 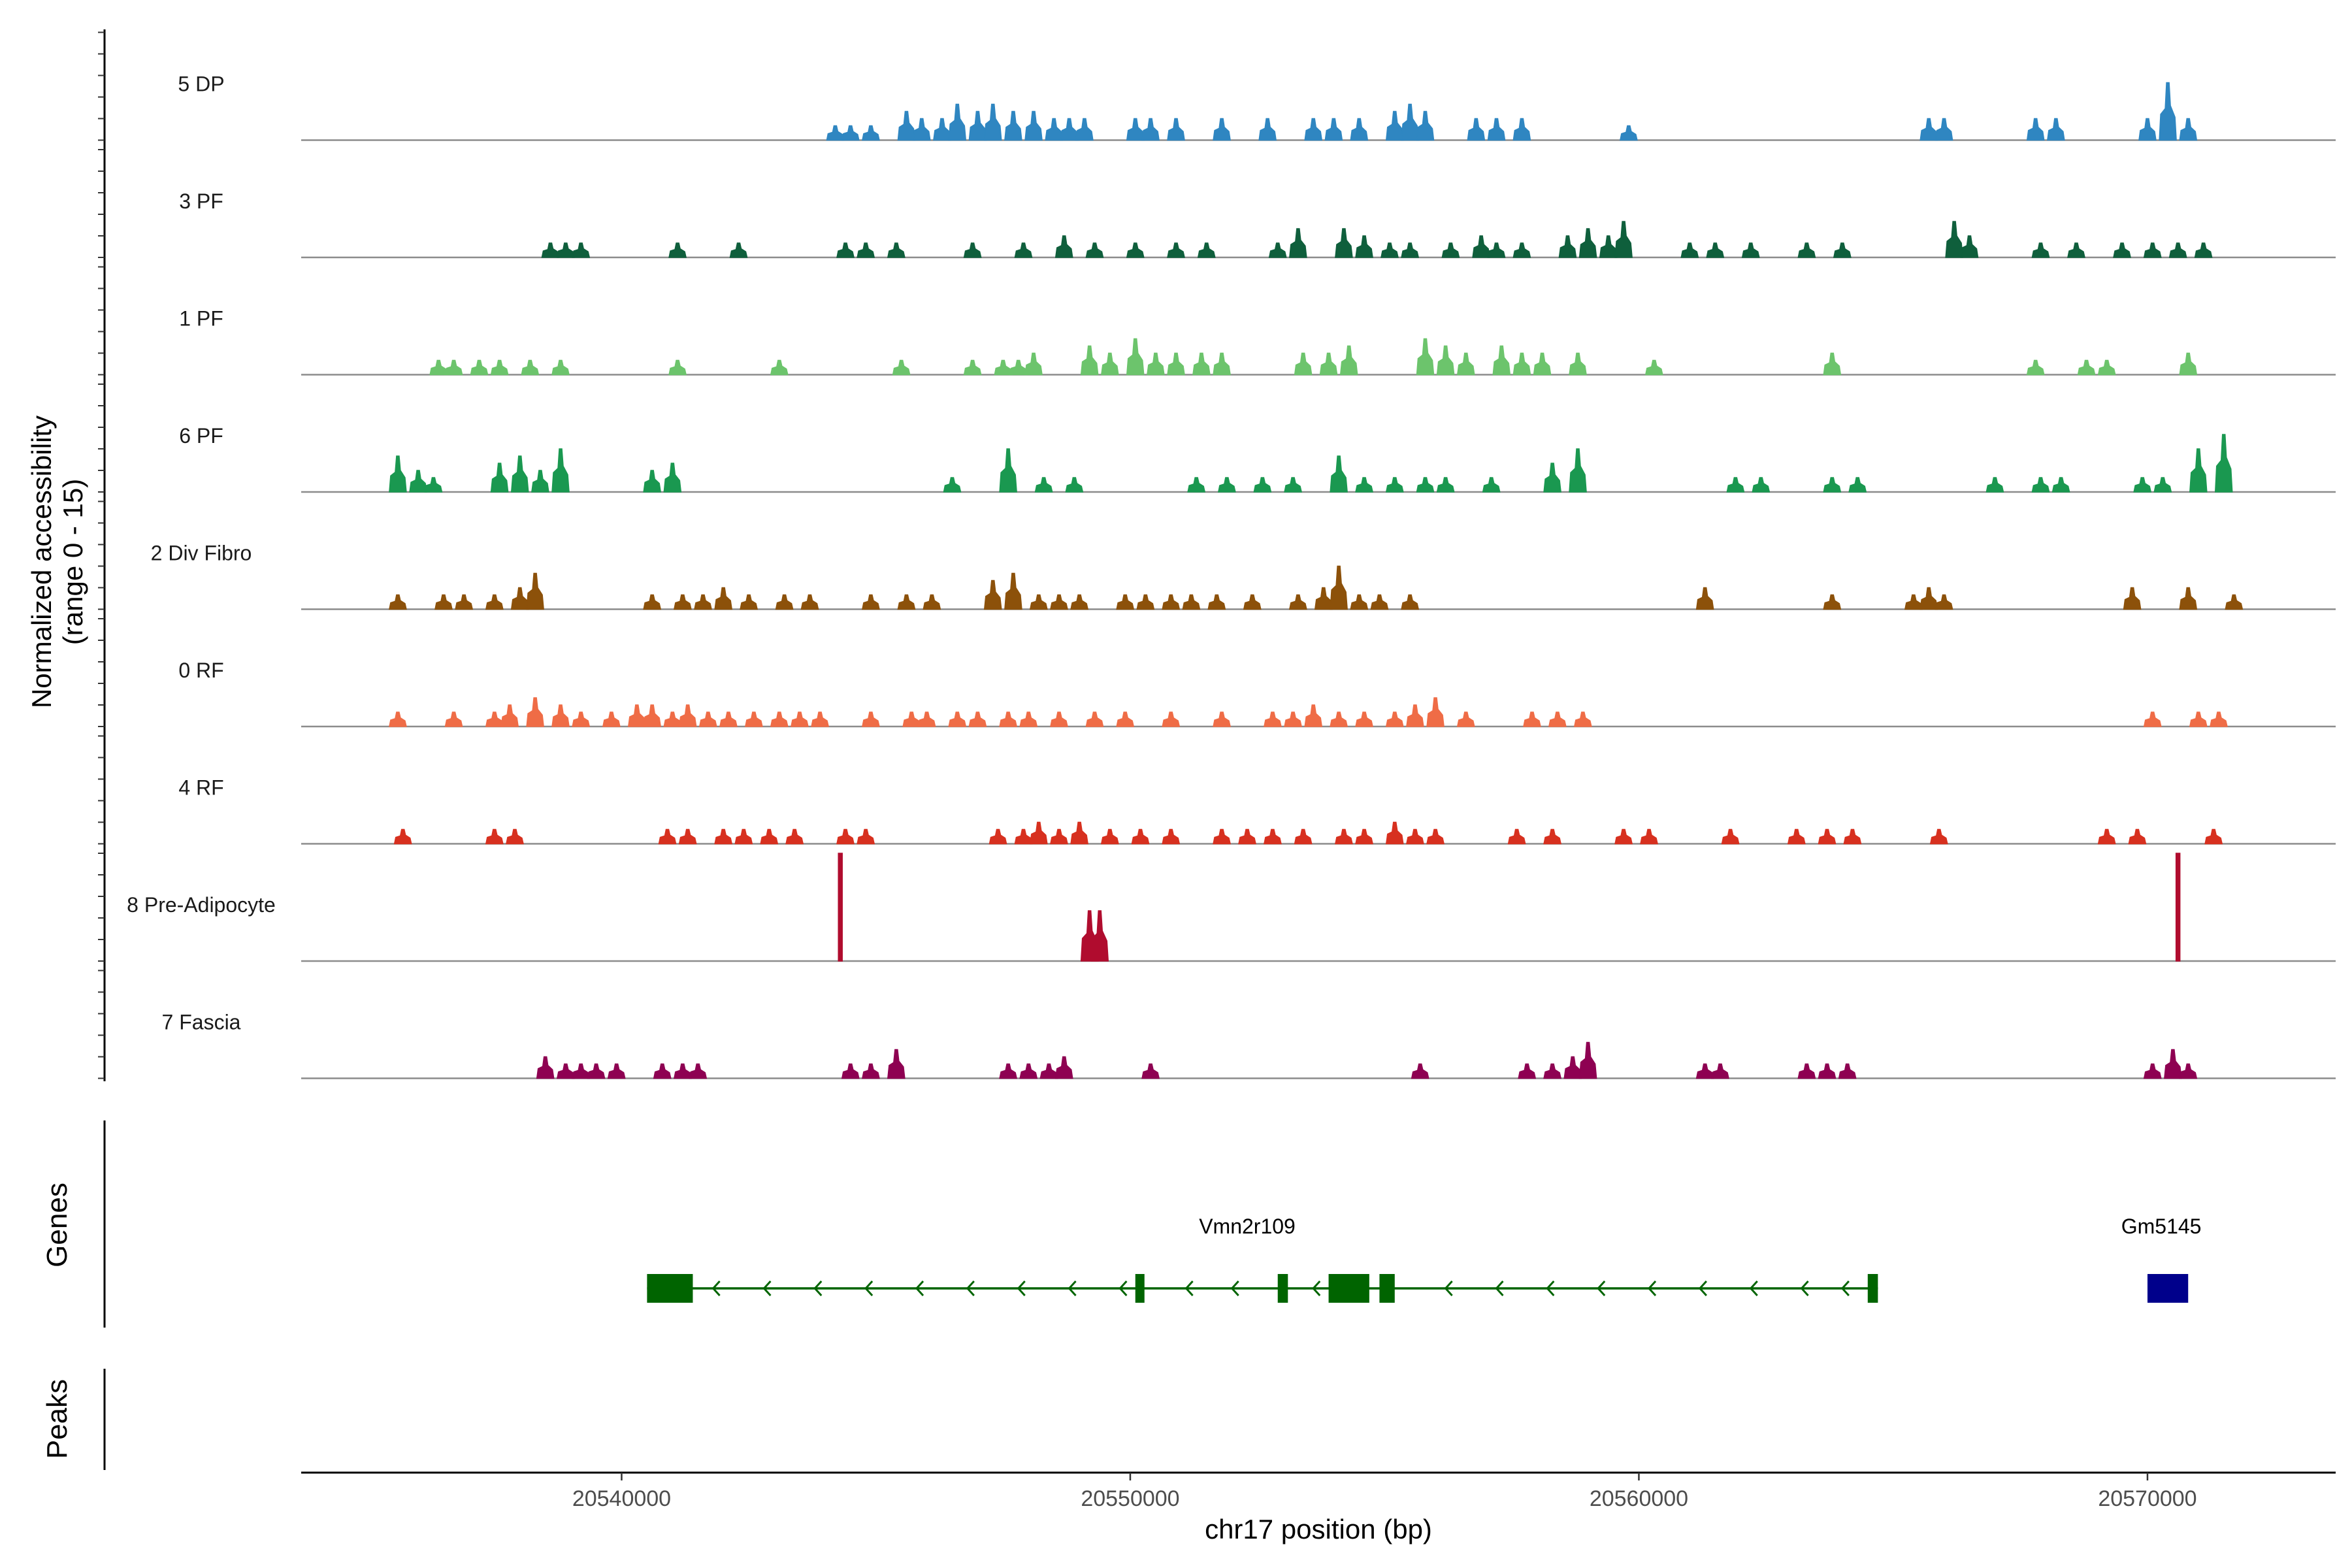 What do you see at coordinates (201, 84) in the screenshot?
I see `track-label: 5 DP` at bounding box center [201, 84].